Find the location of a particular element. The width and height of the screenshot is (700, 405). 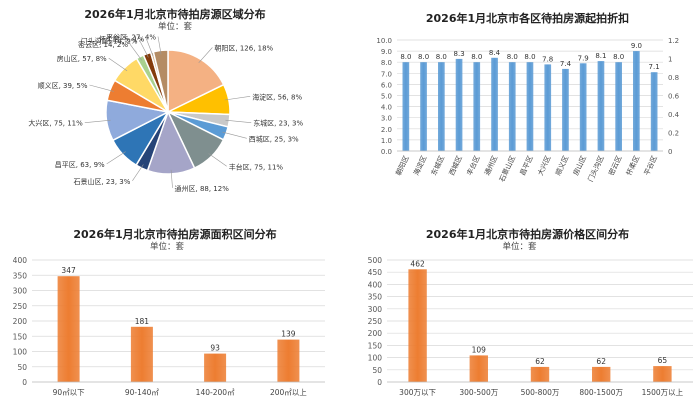

area-chart-subtitle: 单位：套 is located at coordinates (166, 247).